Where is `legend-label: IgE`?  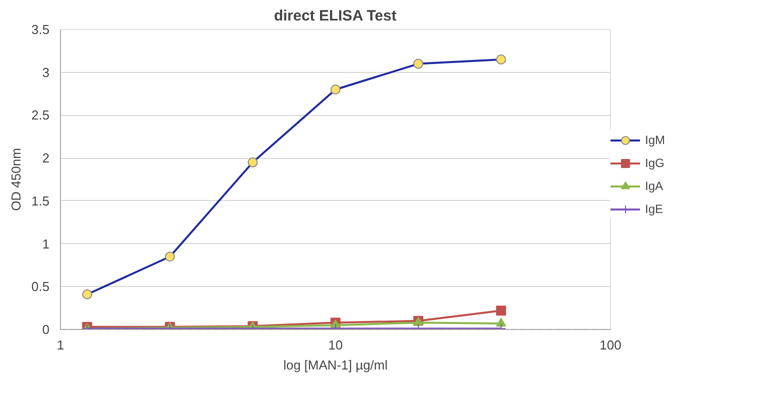
legend-label: IgE is located at coordinates (654, 209).